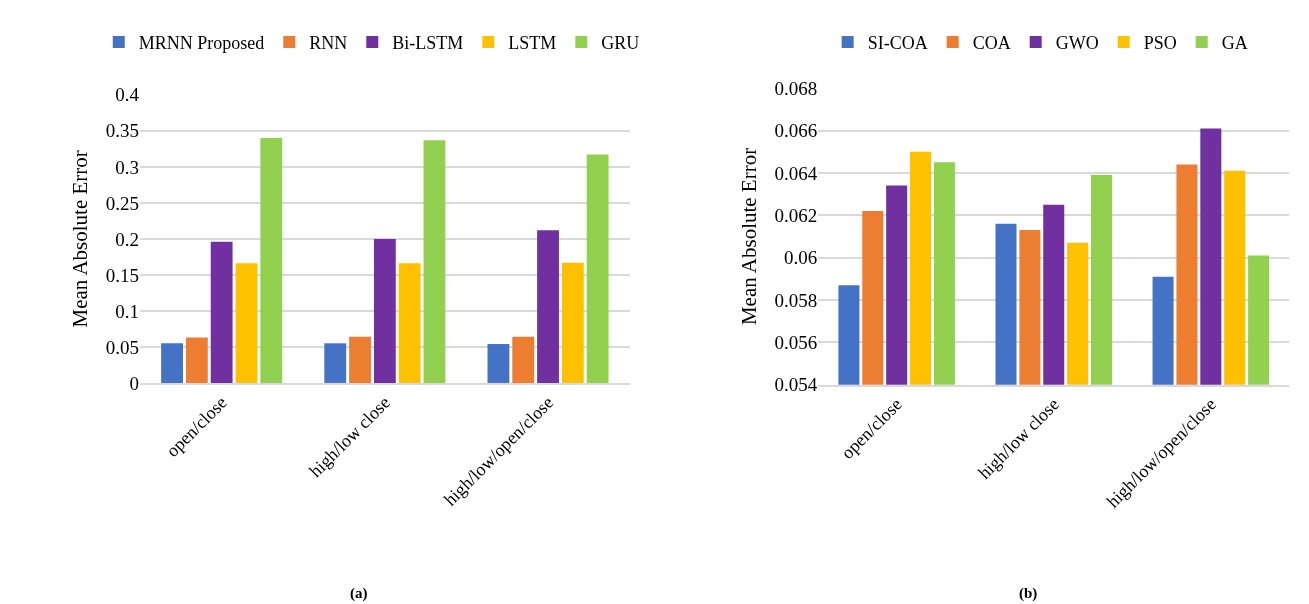 The width and height of the screenshot is (1309, 604). I want to click on legend-label: GA, so click(1234, 43).